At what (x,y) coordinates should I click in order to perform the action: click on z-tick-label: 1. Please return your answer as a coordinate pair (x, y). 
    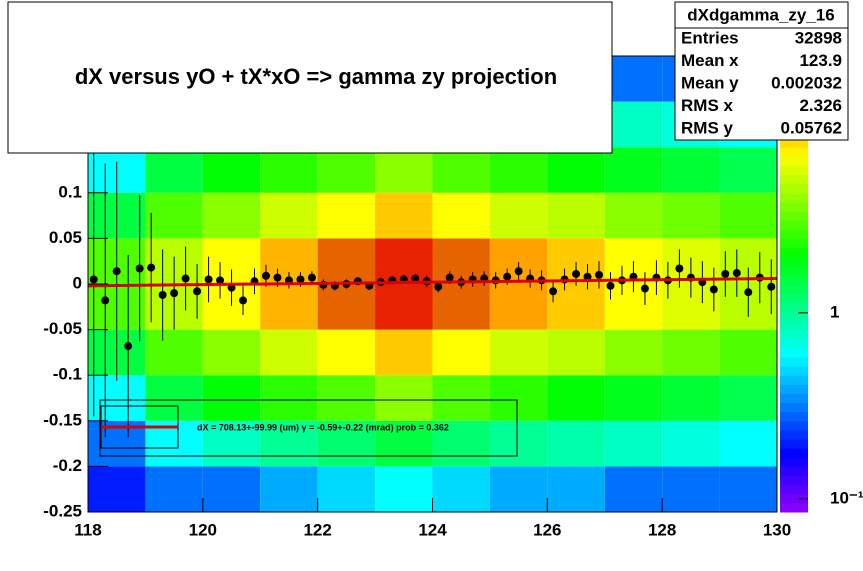
    Looking at the image, I should click on (834, 311).